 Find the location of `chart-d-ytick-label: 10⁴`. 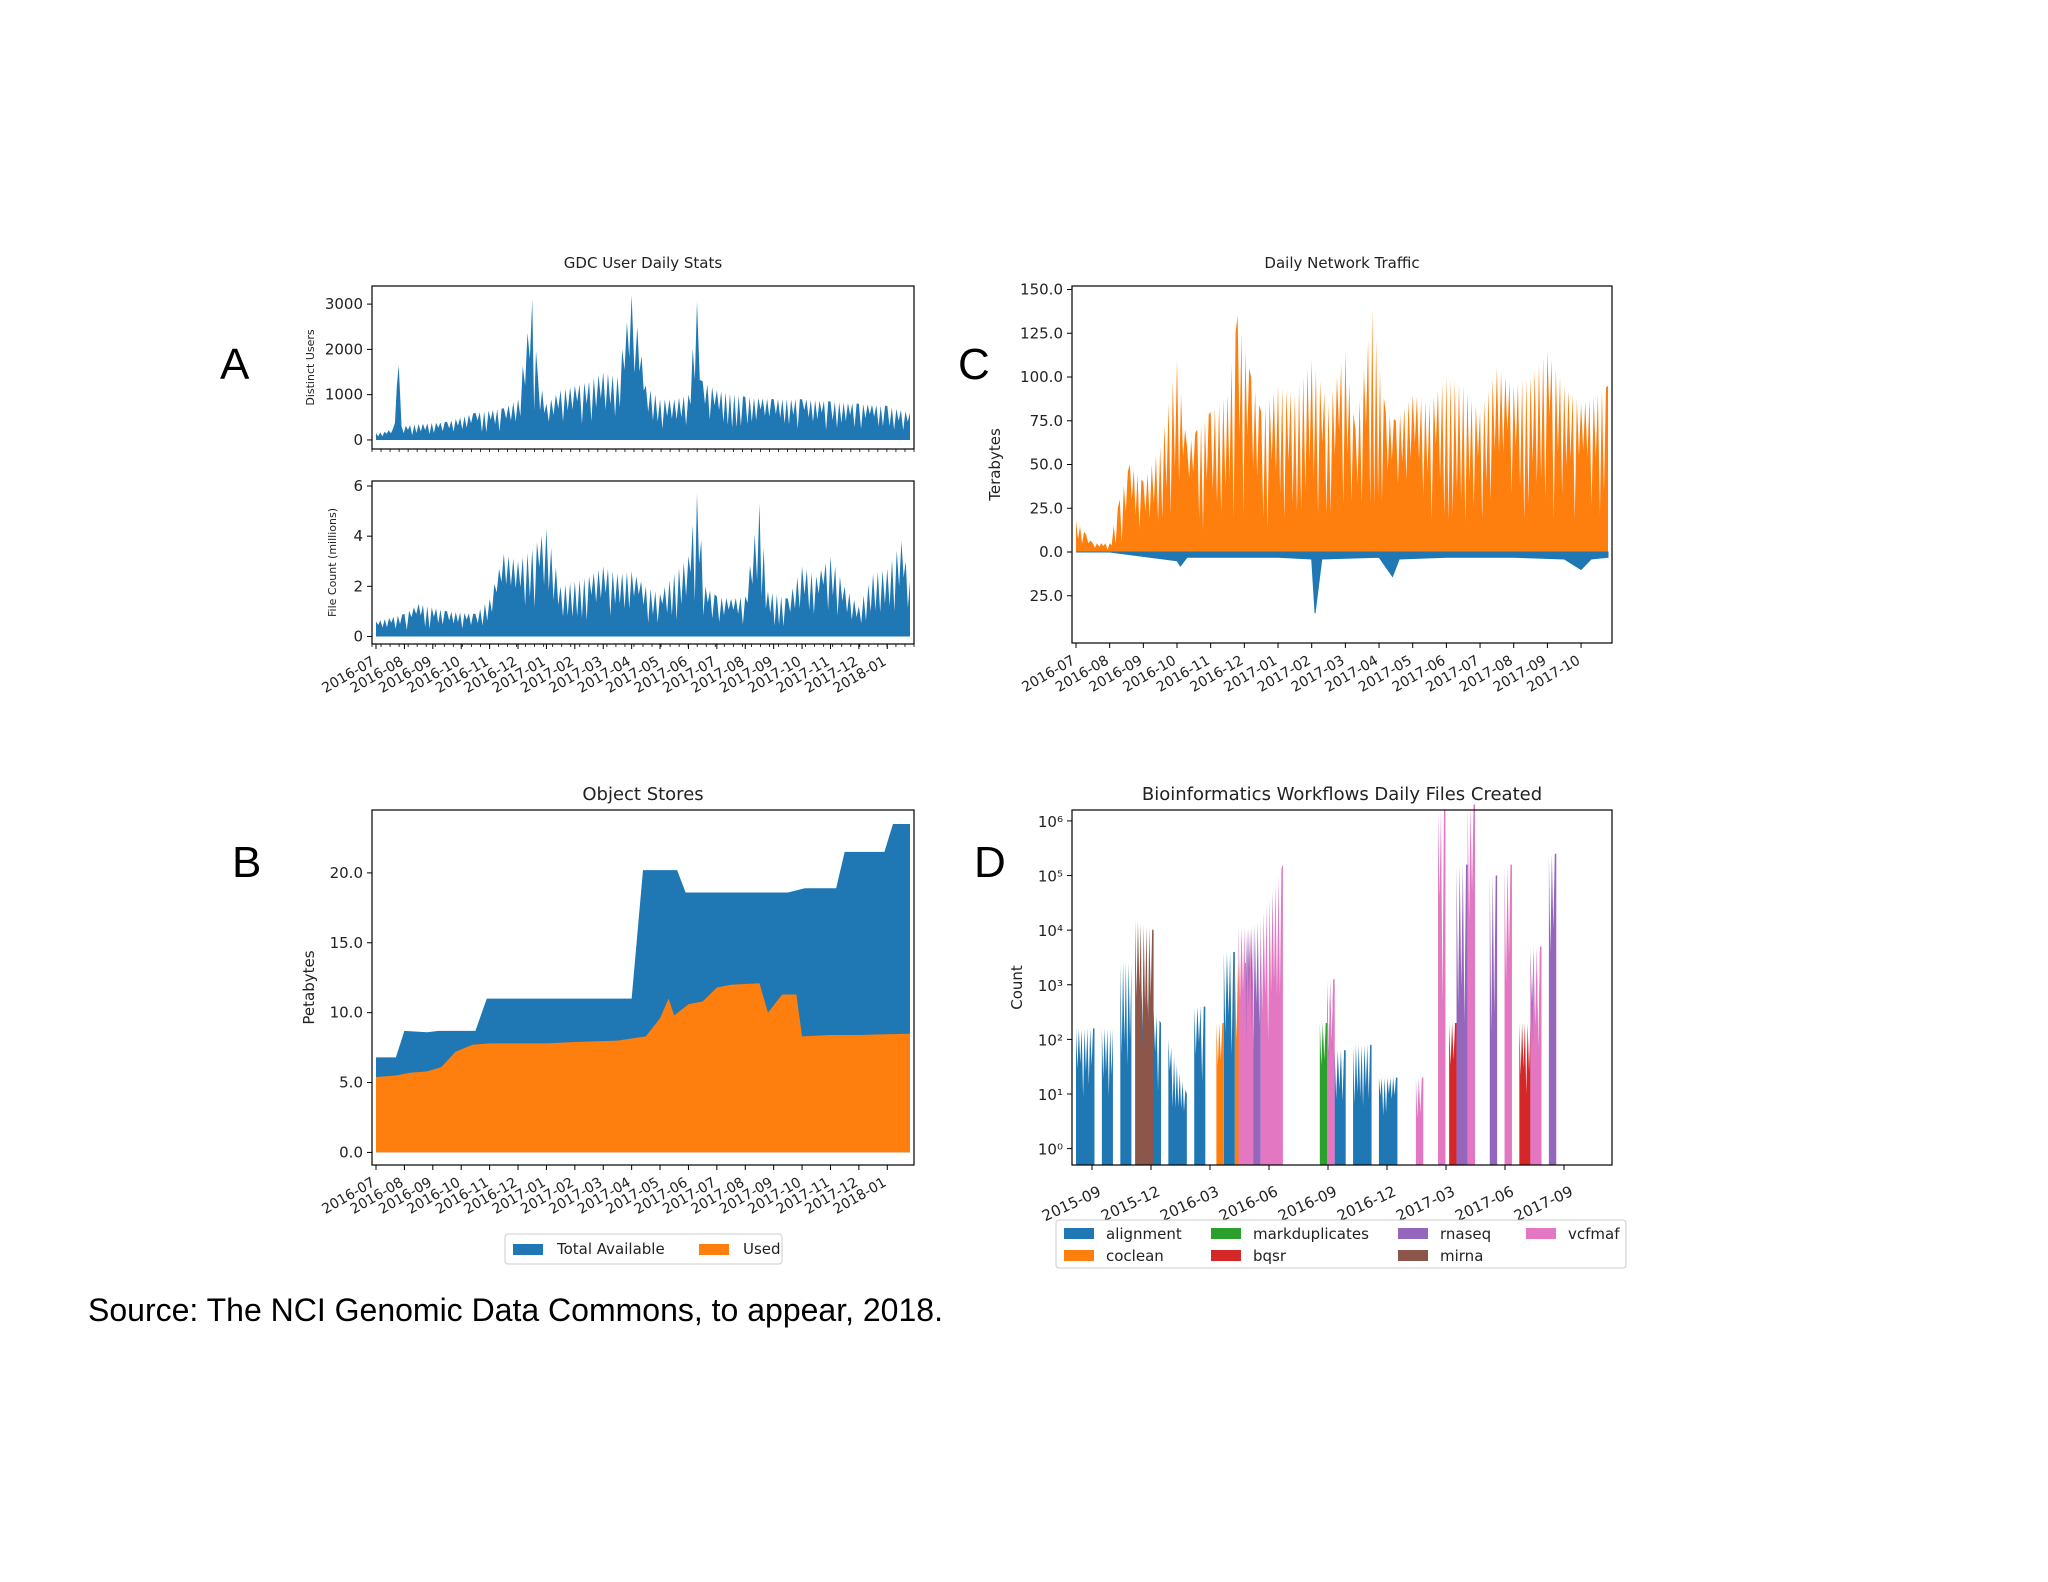

chart-d-ytick-label: 10⁴ is located at coordinates (1050, 931).